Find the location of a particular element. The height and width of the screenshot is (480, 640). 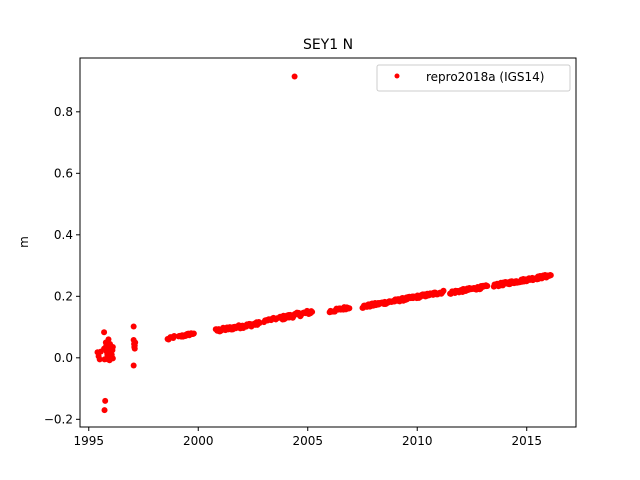

legend: repro2018a (IGS14) is located at coordinates (473, 78).